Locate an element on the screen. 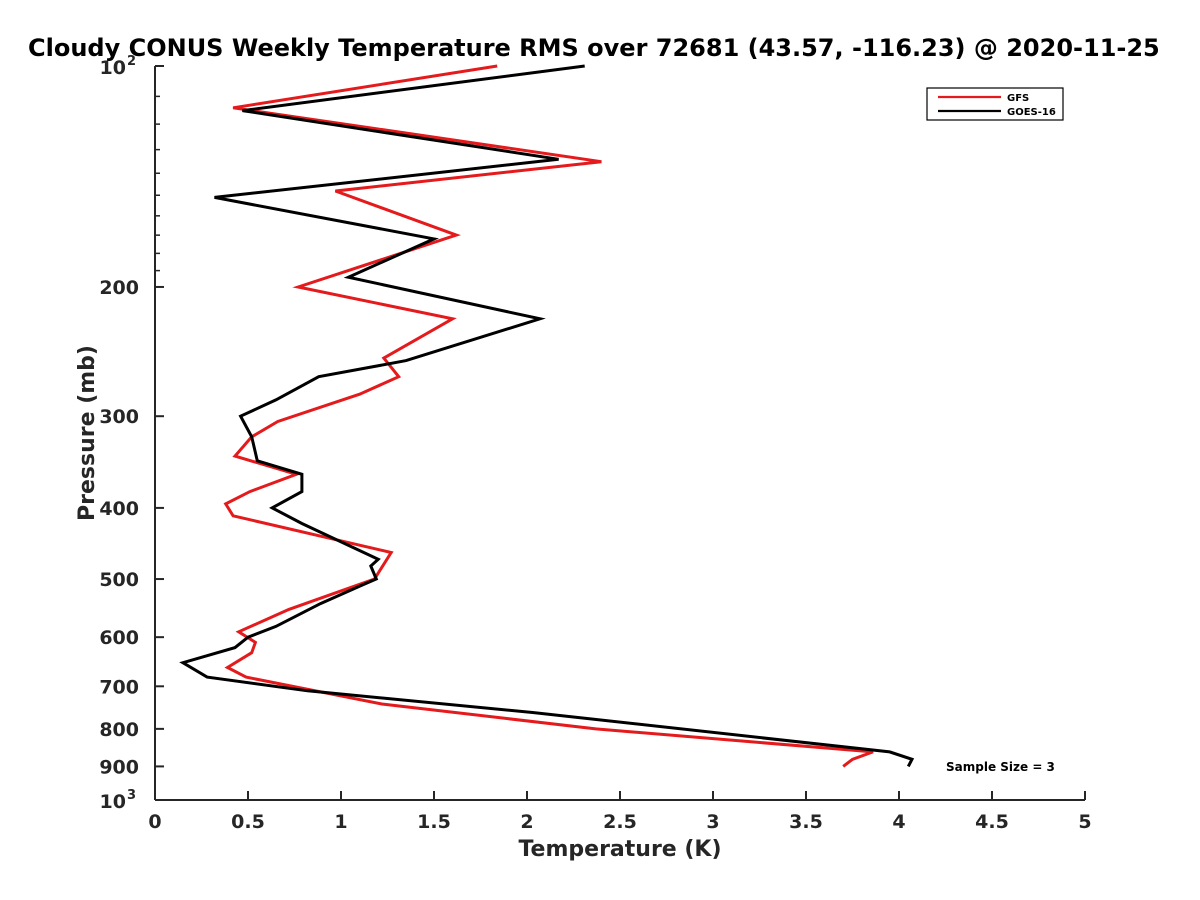 This screenshot has height=900, width=1200. x-tick-label: 0 is located at coordinates (154, 822).